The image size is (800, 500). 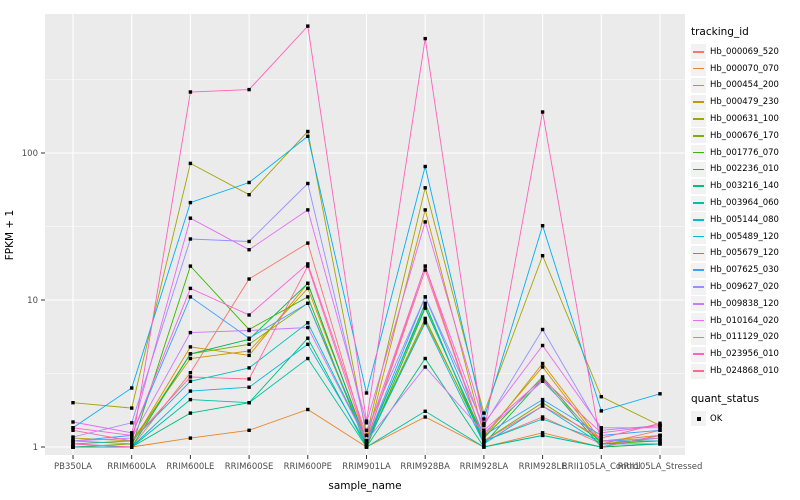 What do you see at coordinates (425, 467) in the screenshot?
I see `x-tick-label: RRIM928BA` at bounding box center [425, 467].